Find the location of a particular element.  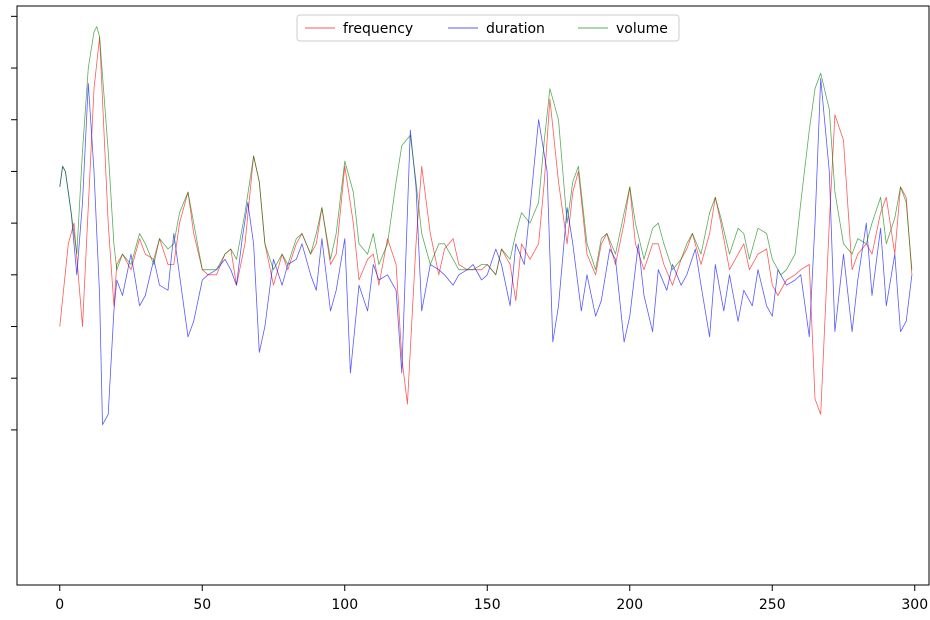

y-axis is located at coordinates (14, 223).